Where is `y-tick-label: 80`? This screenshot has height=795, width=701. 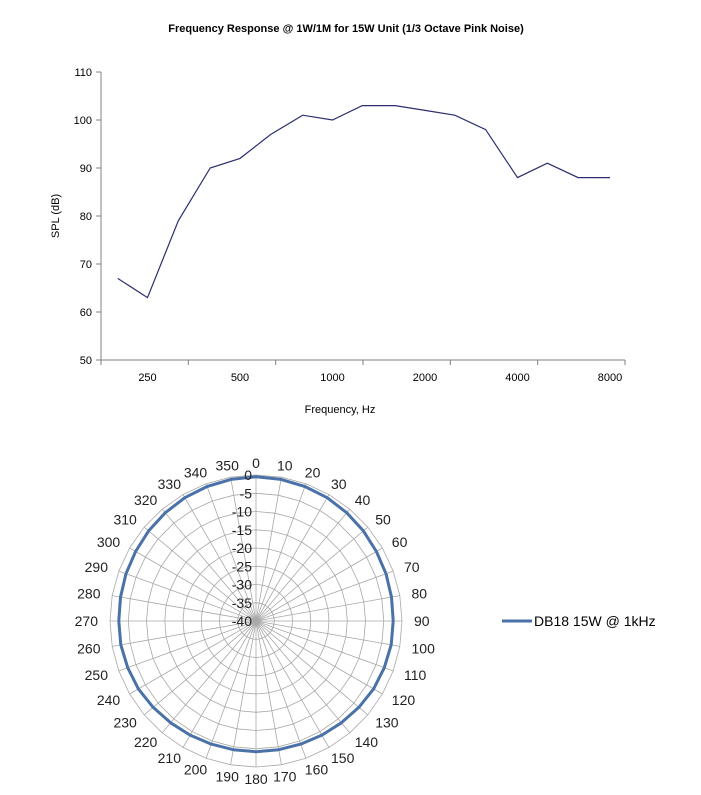
y-tick-label: 80 is located at coordinates (86, 217).